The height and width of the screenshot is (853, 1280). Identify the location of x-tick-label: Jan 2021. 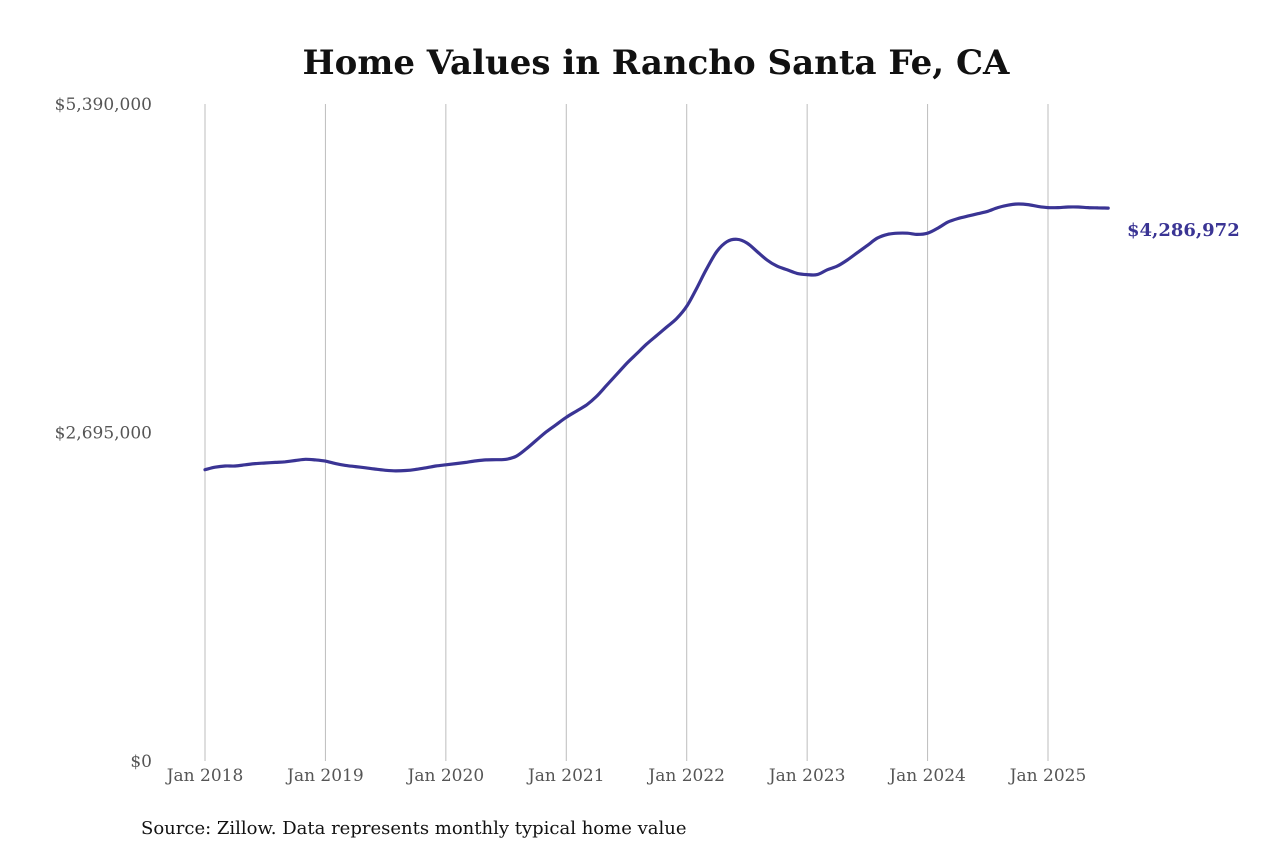
(565, 776).